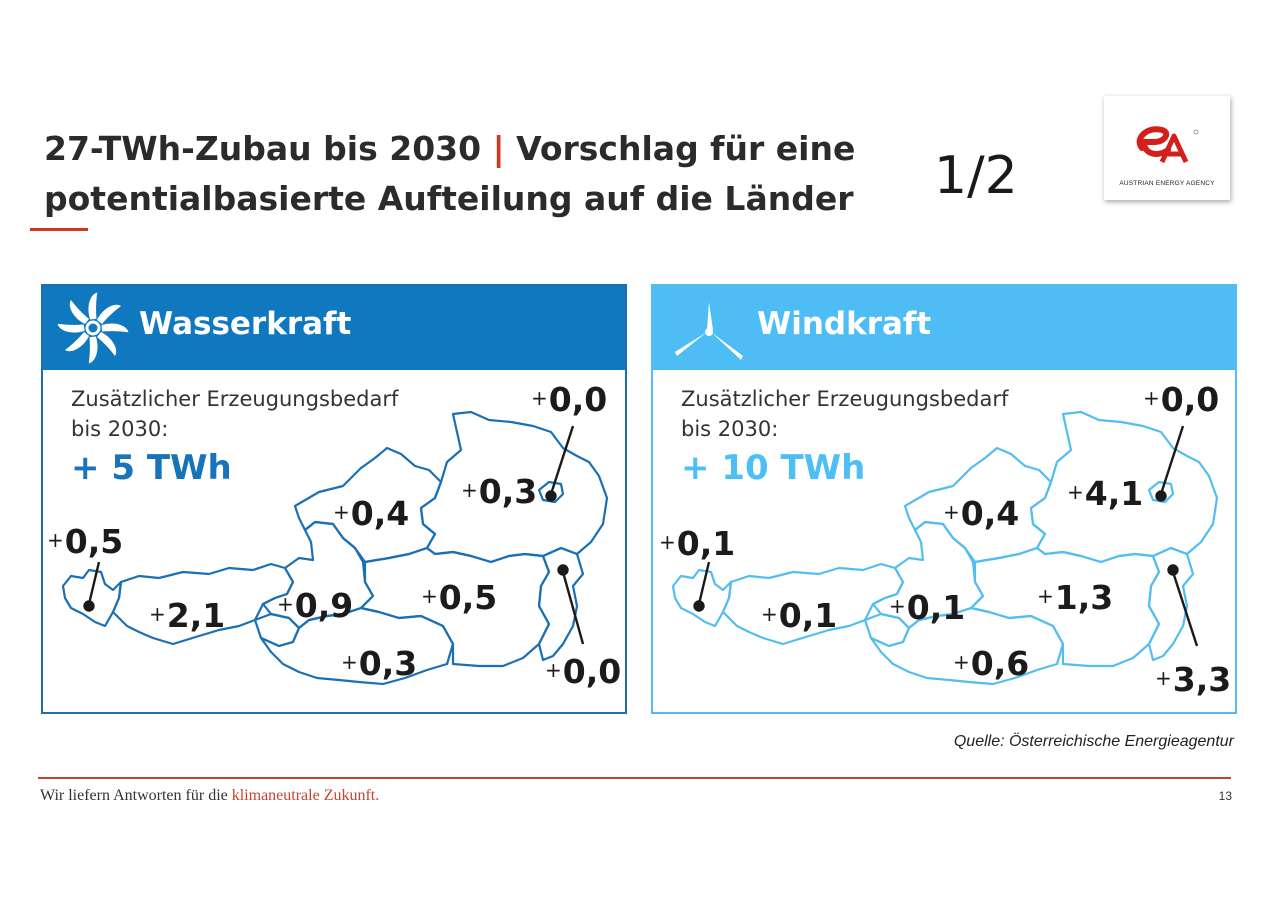 The image size is (1280, 904). What do you see at coordinates (151, 468) in the screenshot?
I see `panel-total: + 5 TWh` at bounding box center [151, 468].